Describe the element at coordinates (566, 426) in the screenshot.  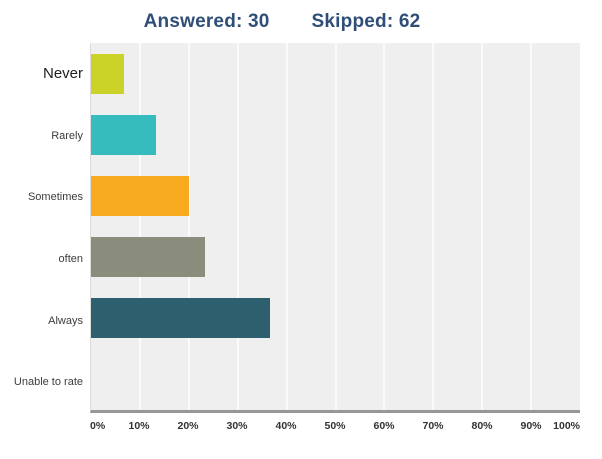
I see `x-tick-100pct: 100%` at that location.